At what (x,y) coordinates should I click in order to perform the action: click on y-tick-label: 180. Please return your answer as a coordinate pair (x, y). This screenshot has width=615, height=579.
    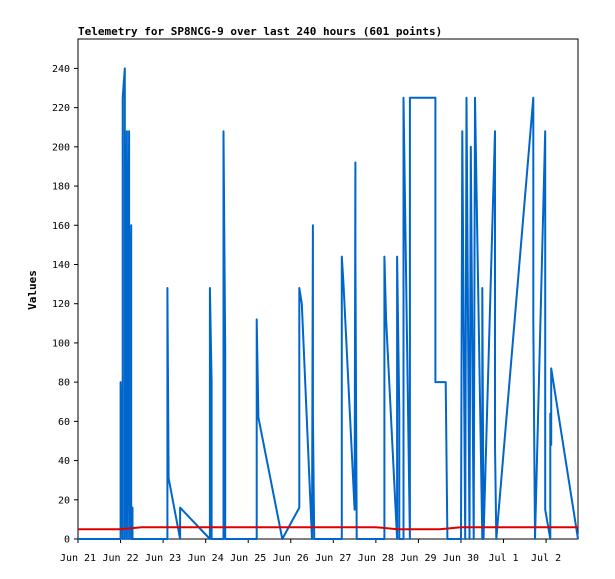
    Looking at the image, I should click on (61, 187).